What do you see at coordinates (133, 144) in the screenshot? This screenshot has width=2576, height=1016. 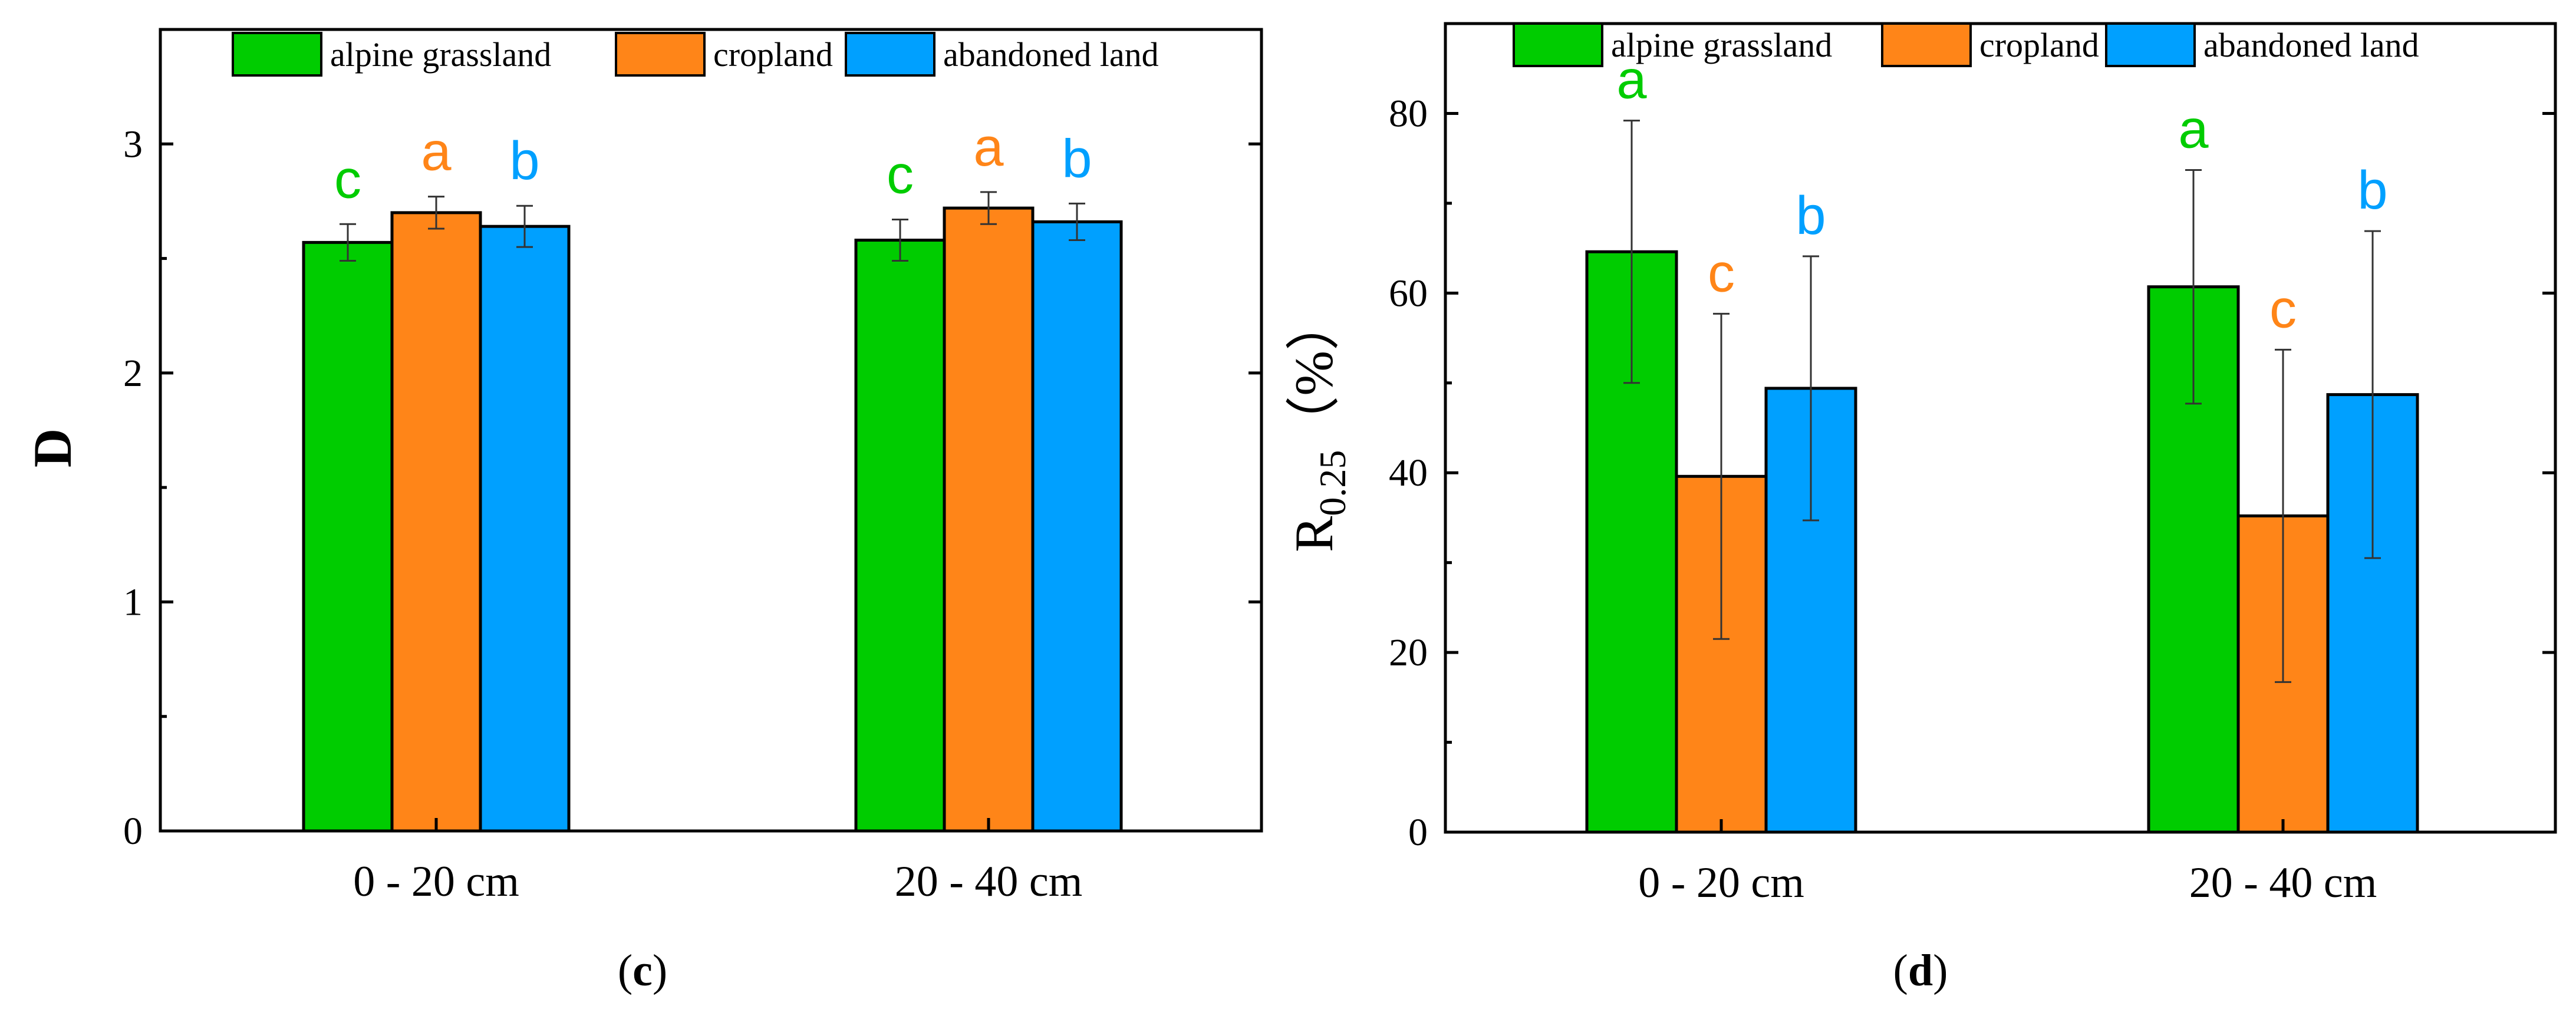 I see `y-tick-label: 3` at bounding box center [133, 144].